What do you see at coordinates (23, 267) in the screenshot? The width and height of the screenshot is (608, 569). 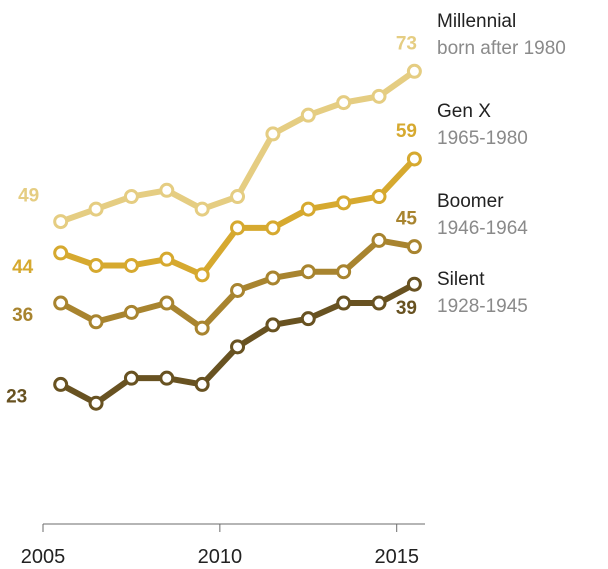 I see `start-label-gen-x: 44` at bounding box center [23, 267].